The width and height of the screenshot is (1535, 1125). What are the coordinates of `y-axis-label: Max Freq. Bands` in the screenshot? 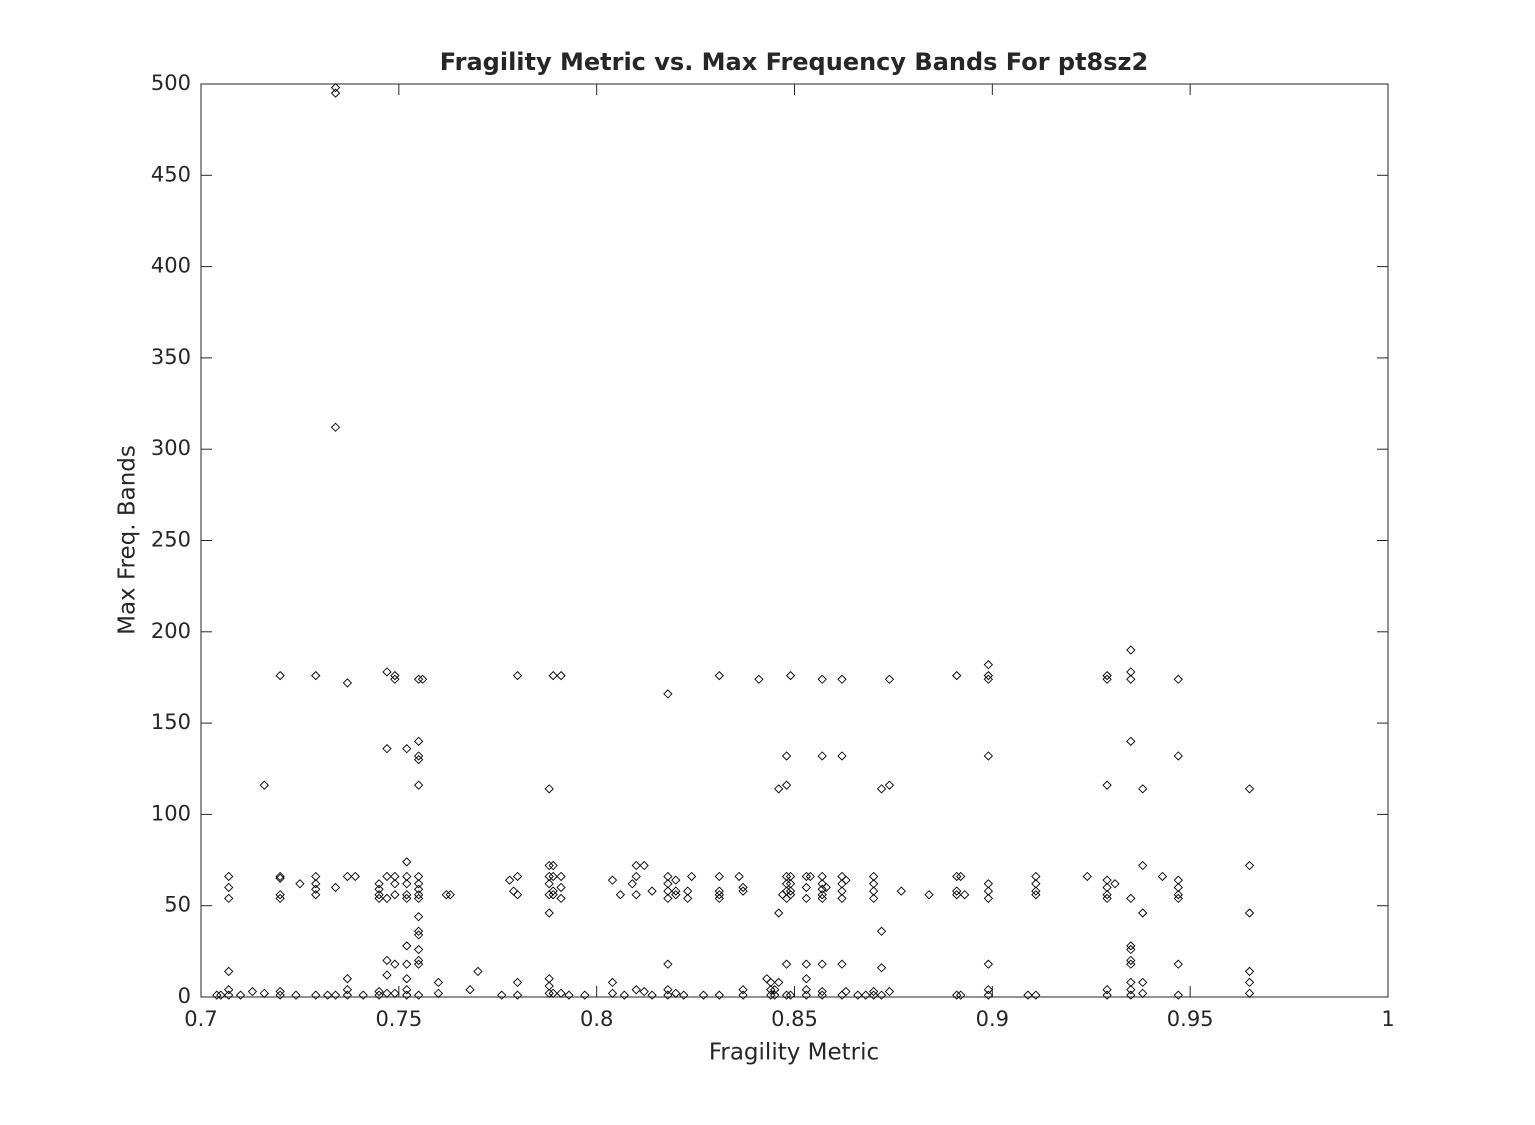 It's located at (128, 540).